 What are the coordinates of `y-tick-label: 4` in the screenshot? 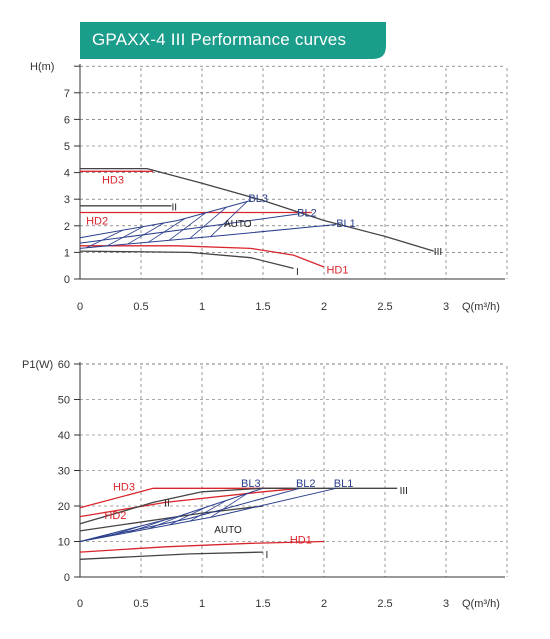 It's located at (67, 174).